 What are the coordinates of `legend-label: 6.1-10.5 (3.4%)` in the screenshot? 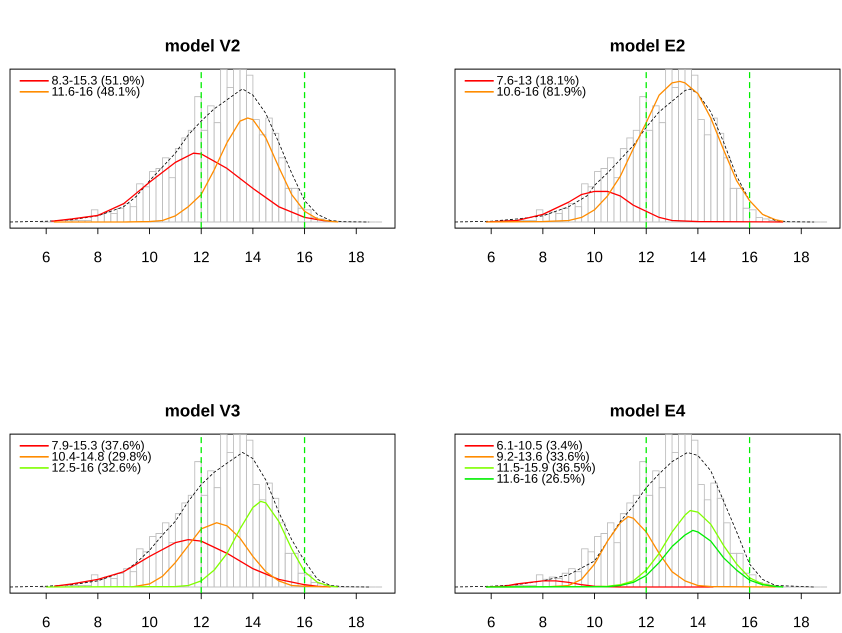 It's located at (539, 446).